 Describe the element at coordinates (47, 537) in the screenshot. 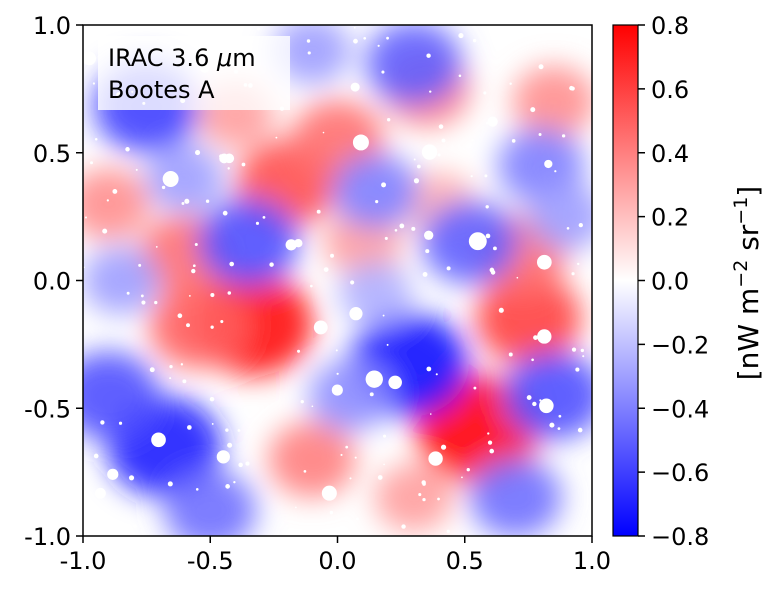

I see `y-tick-label: -1.0` at that location.